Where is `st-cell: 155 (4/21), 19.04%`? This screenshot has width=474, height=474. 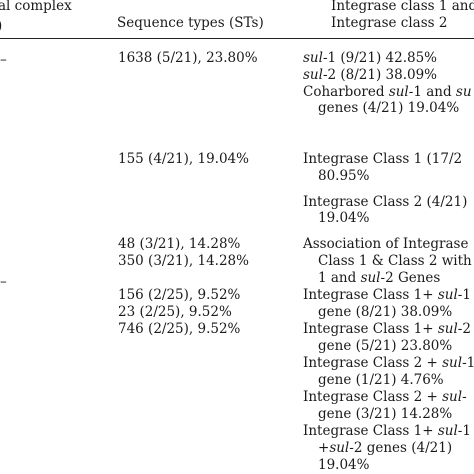
st-cell: 155 (4/21), 19.04% is located at coordinates (183, 159).